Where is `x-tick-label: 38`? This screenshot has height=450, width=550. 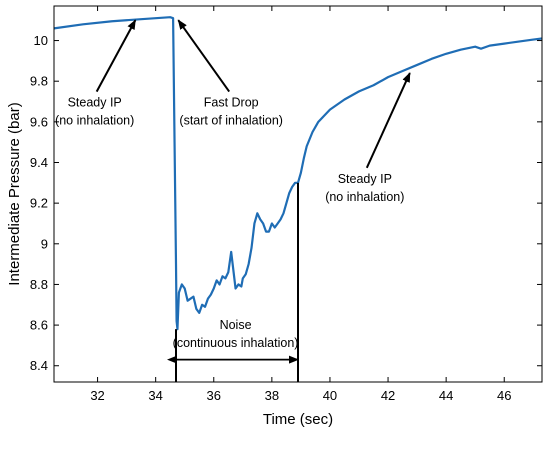 x-tick-label: 38 is located at coordinates (272, 395).